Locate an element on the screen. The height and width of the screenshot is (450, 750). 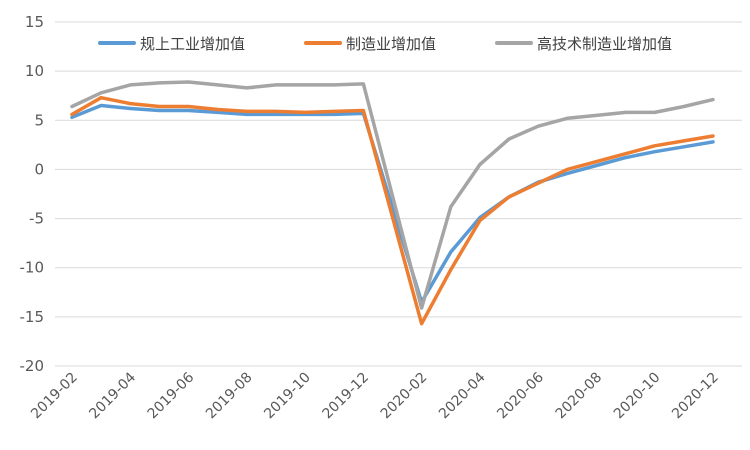
y-tick-label: -15 is located at coordinates (32, 317).